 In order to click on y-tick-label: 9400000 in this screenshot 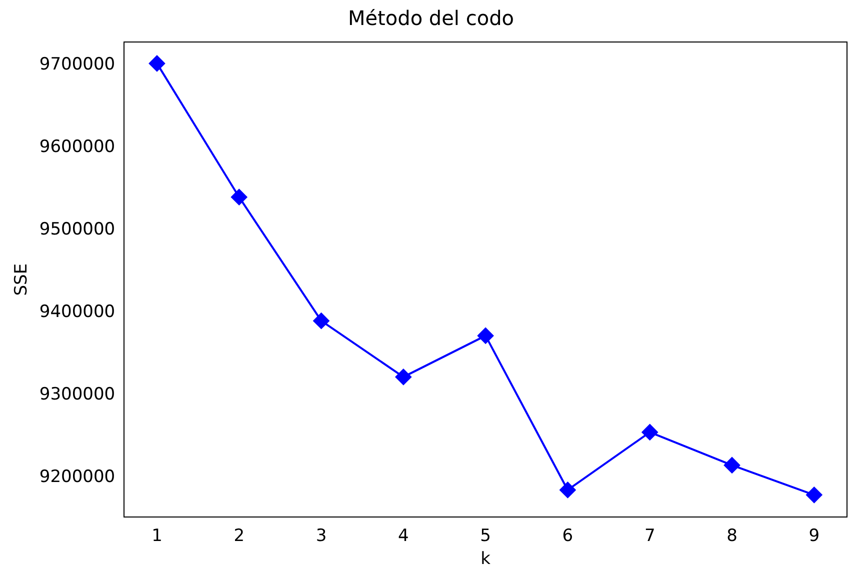, I will do `click(77, 312)`.